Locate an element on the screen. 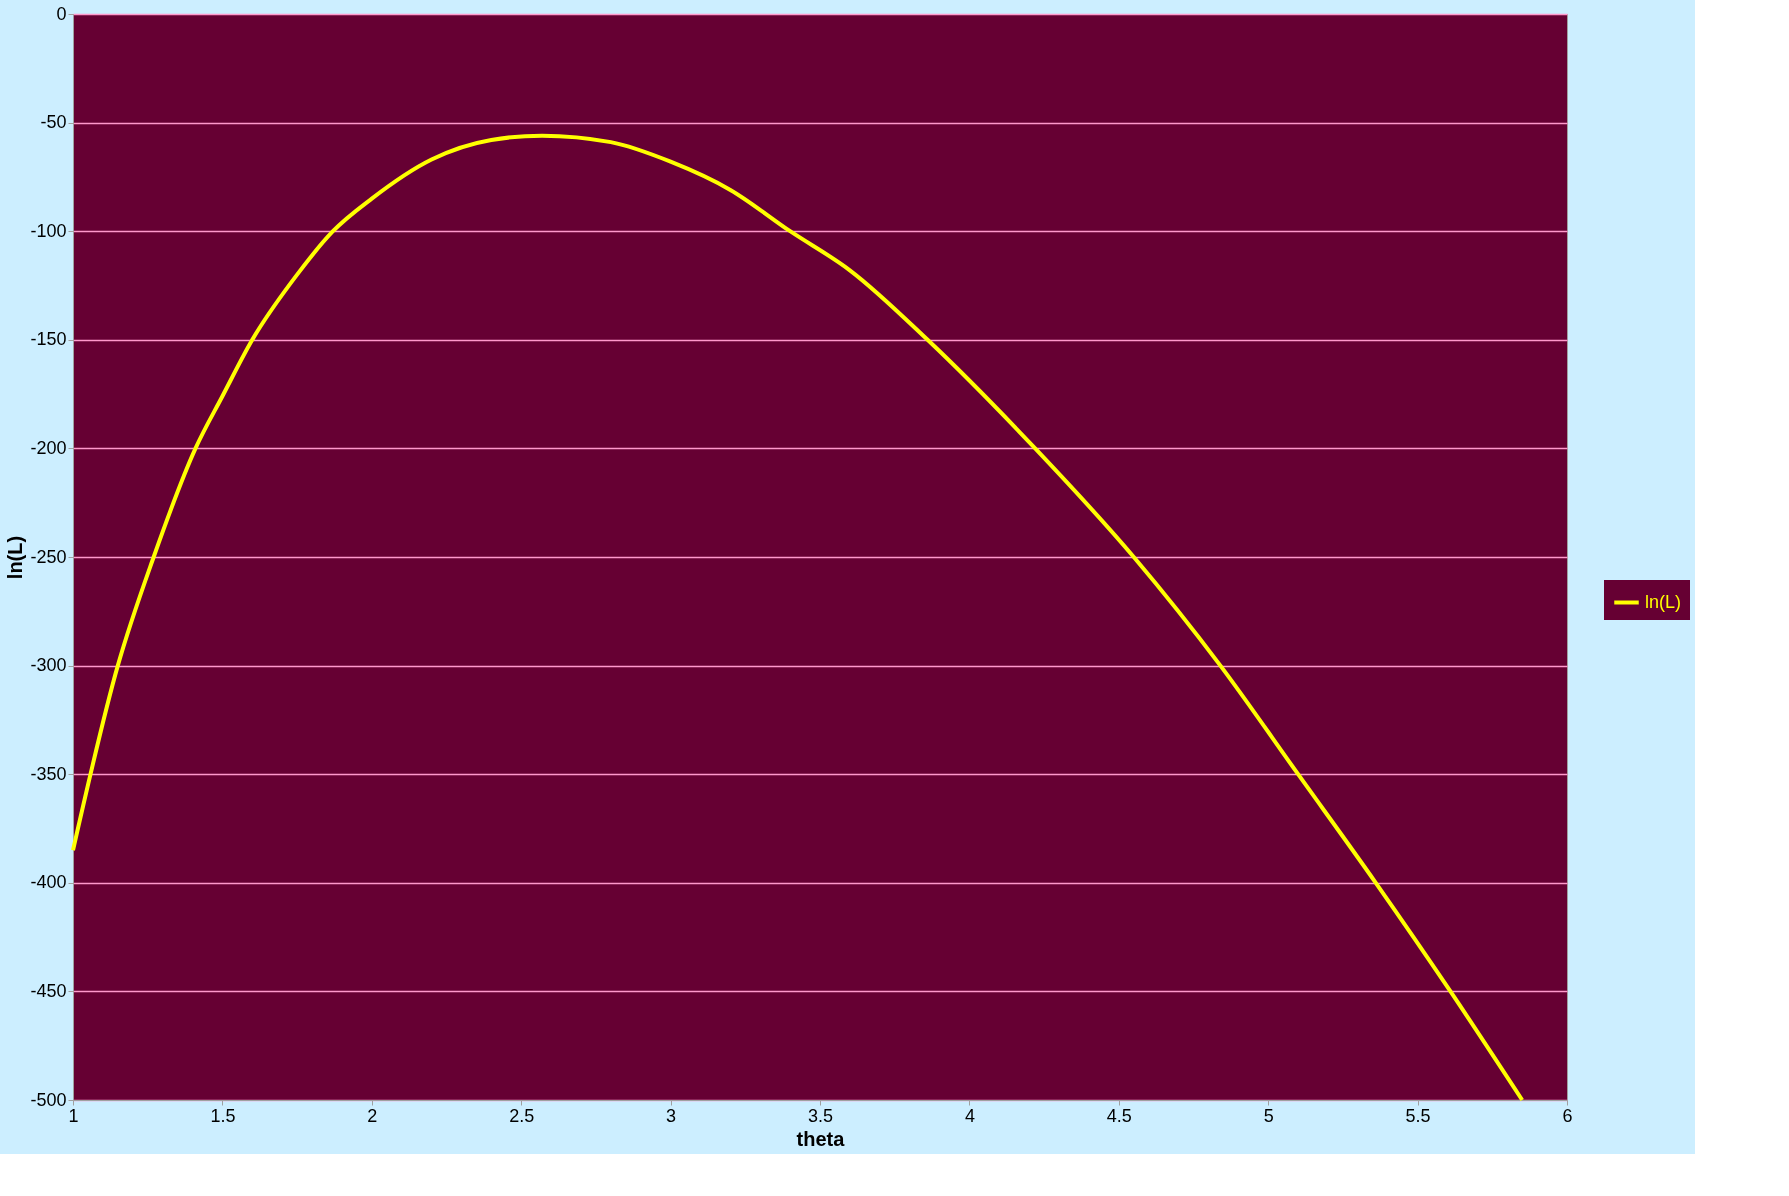  y-tick-label: -150 is located at coordinates (48, 339).